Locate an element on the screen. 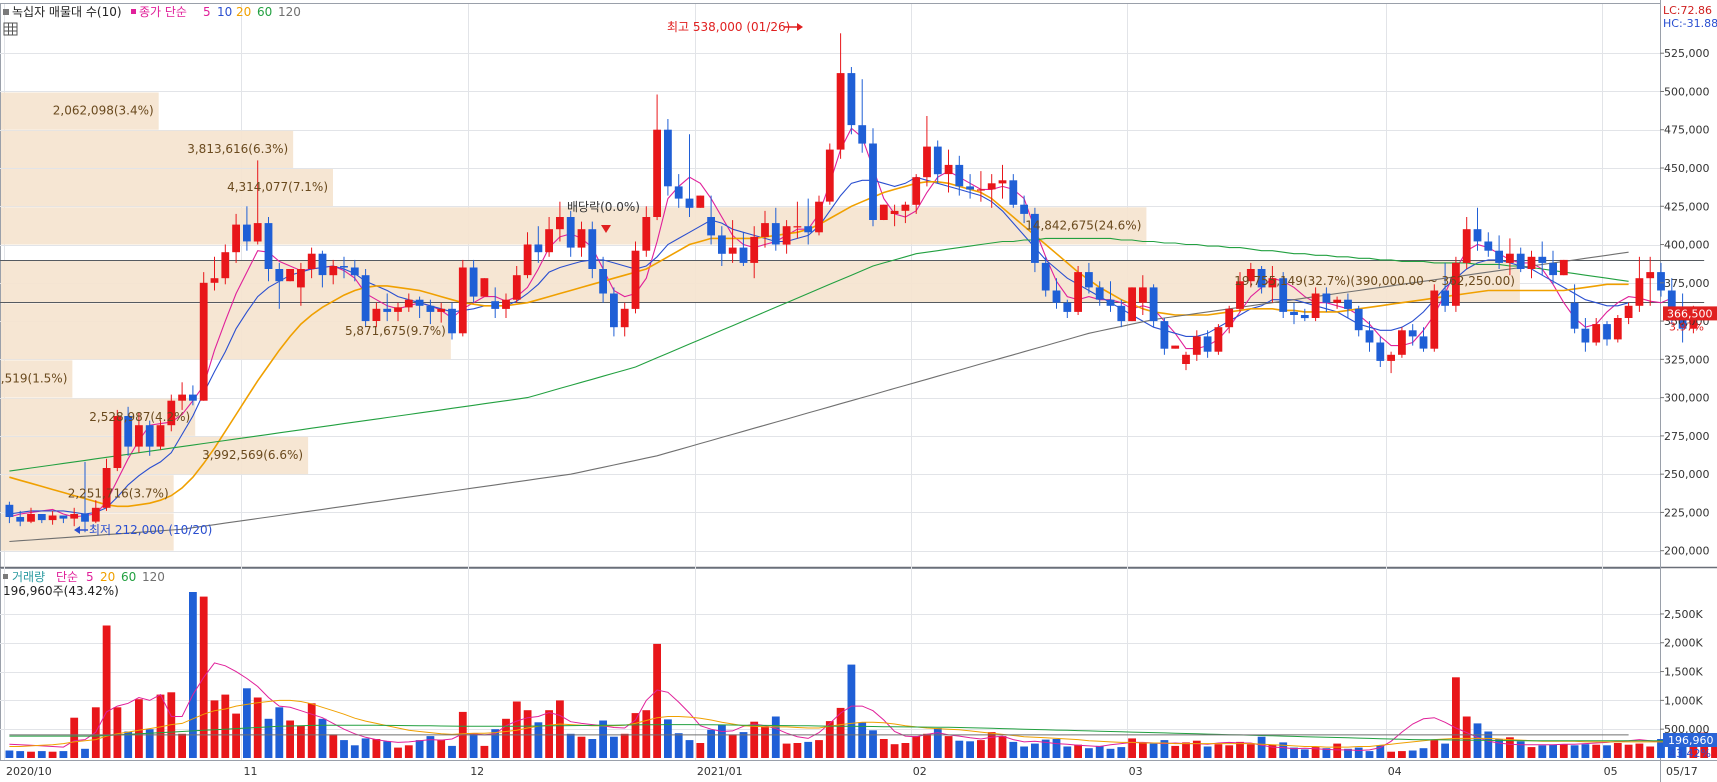  y-tick-label: 1,000K is located at coordinates (1683, 700).